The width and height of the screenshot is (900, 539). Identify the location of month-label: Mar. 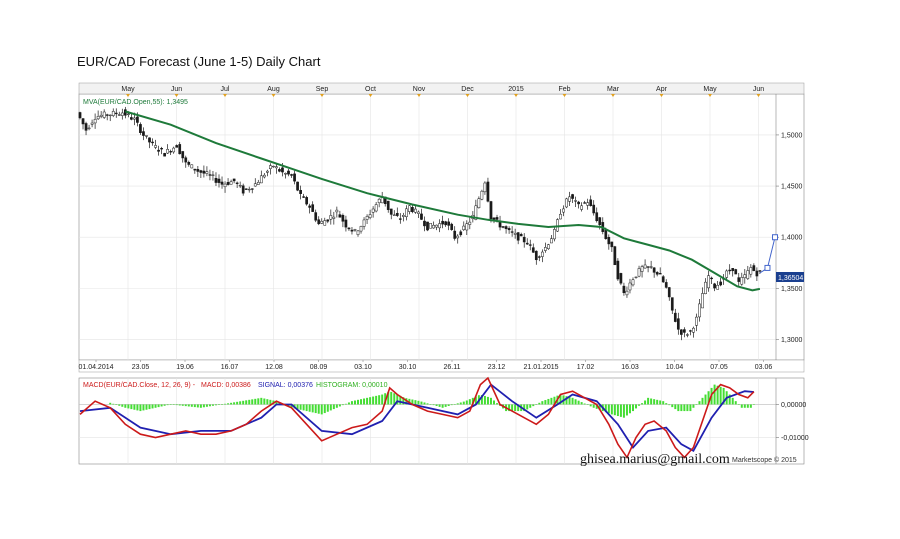
(613, 89).